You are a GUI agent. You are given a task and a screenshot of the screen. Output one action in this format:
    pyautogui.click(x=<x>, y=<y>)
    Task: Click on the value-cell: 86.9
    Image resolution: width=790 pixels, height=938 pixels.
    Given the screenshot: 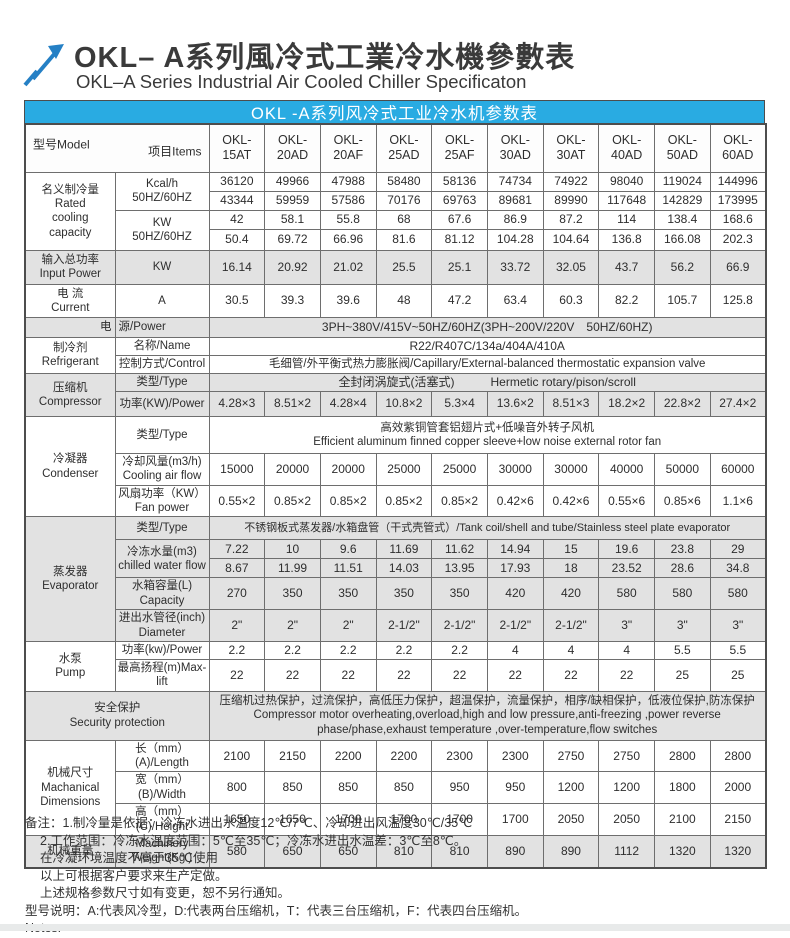 What is the action you would take?
    pyautogui.click(x=515, y=219)
    